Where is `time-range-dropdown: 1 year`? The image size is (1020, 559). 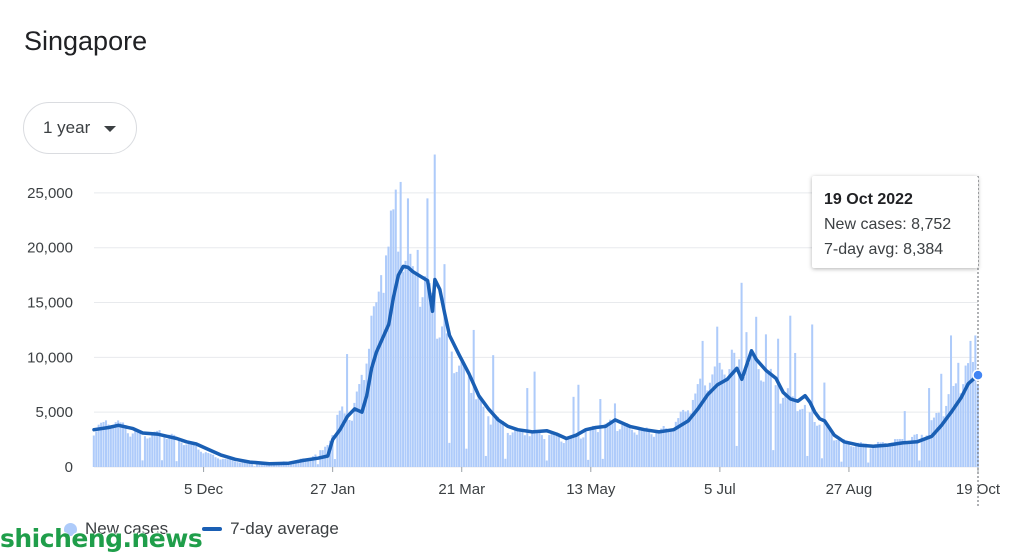 time-range-dropdown: 1 year is located at coordinates (80, 128).